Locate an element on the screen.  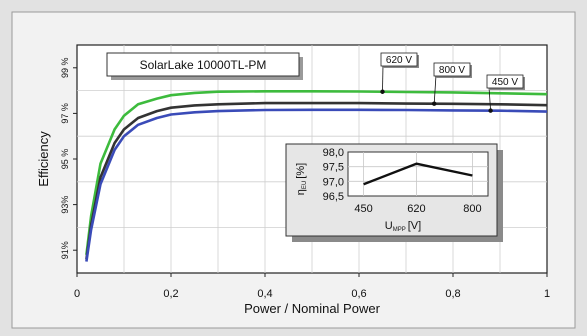
x-tick-label: 0,4 is located at coordinates (264, 294).